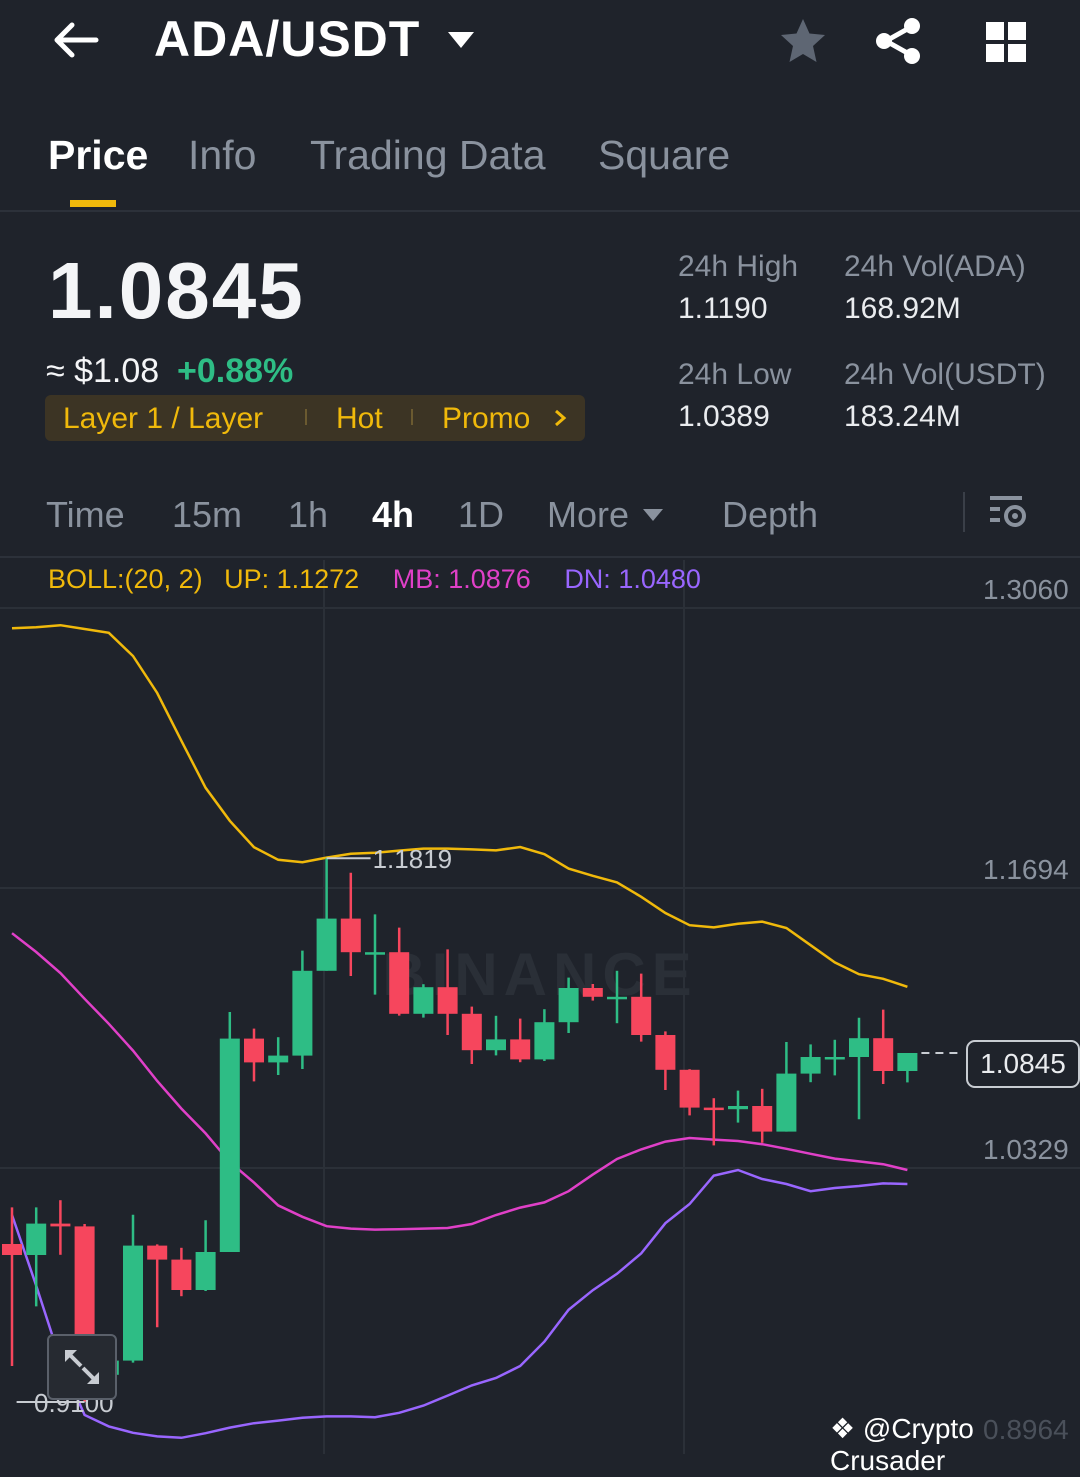 The height and width of the screenshot is (1477, 1080). Describe the element at coordinates (540, 45) in the screenshot. I see `top-bar: ADA/USDT` at that location.